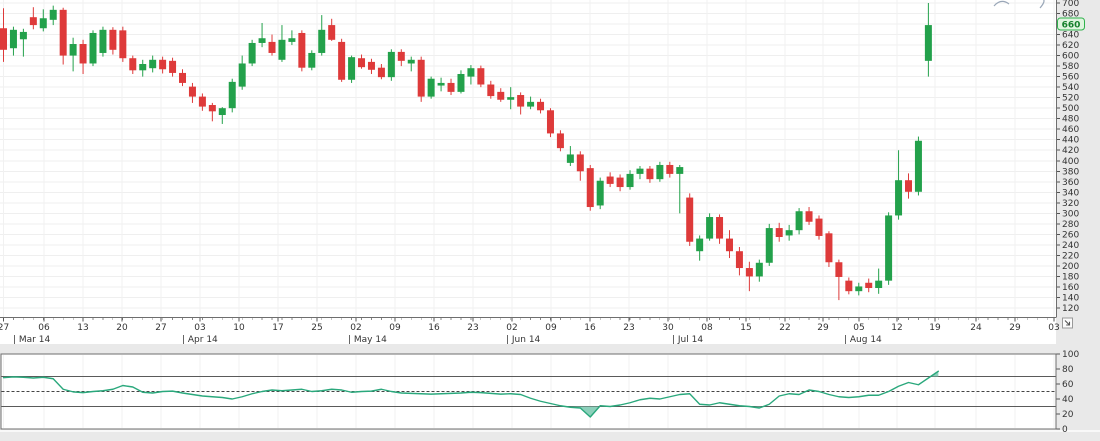 This screenshot has width=1100, height=441. What do you see at coordinates (1067, 323) in the screenshot?
I see `resize-icon` at bounding box center [1067, 323].